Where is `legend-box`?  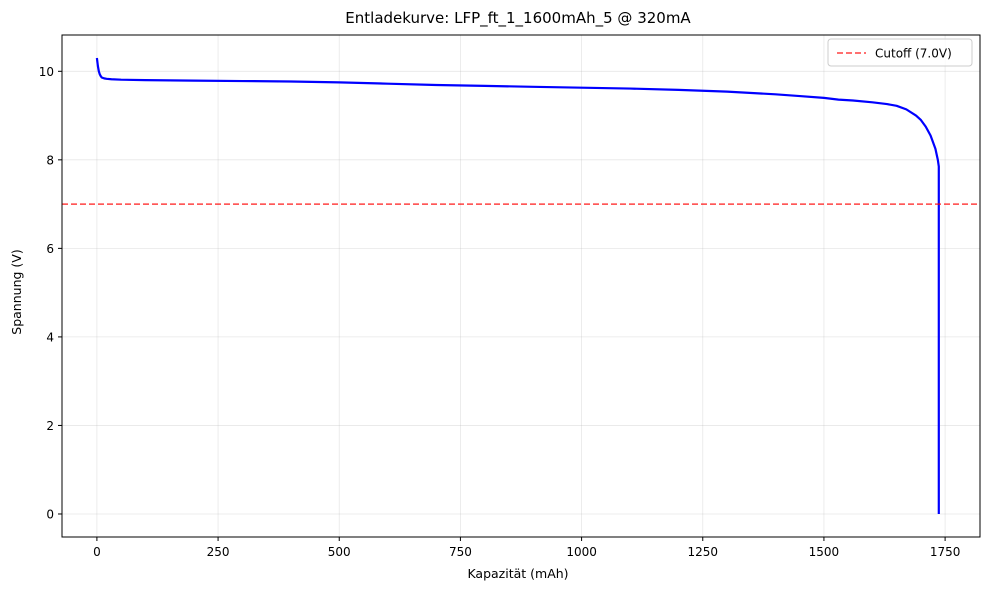
legend-box is located at coordinates (900, 52).